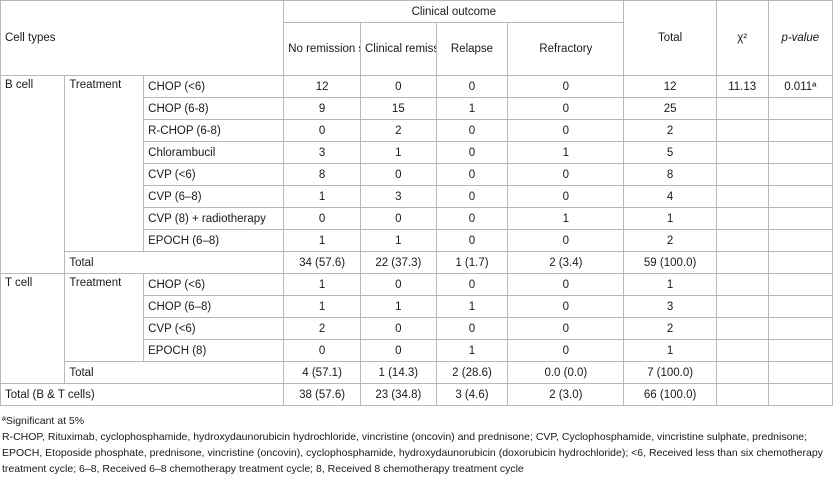  I want to click on total-value: 2 (28.6), so click(472, 372).